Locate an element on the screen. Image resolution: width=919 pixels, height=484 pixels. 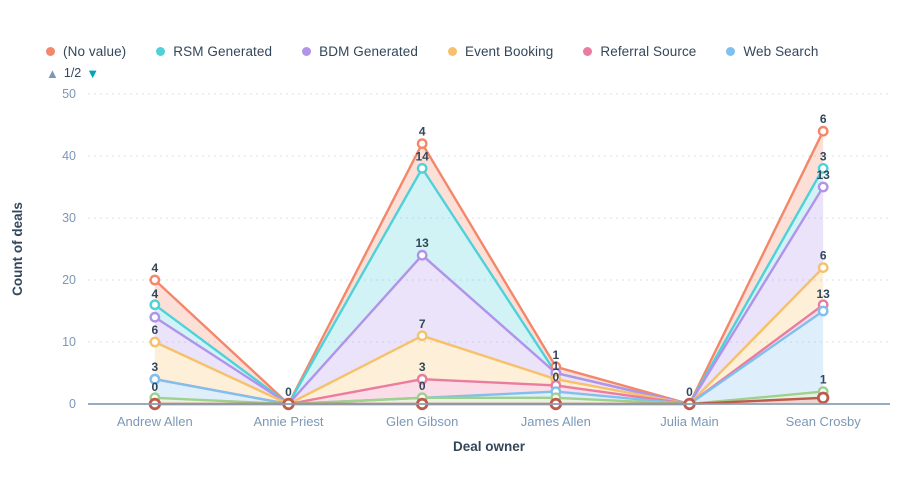
legend-pager: ▲ 1/2 ▼ is located at coordinates (72, 73).